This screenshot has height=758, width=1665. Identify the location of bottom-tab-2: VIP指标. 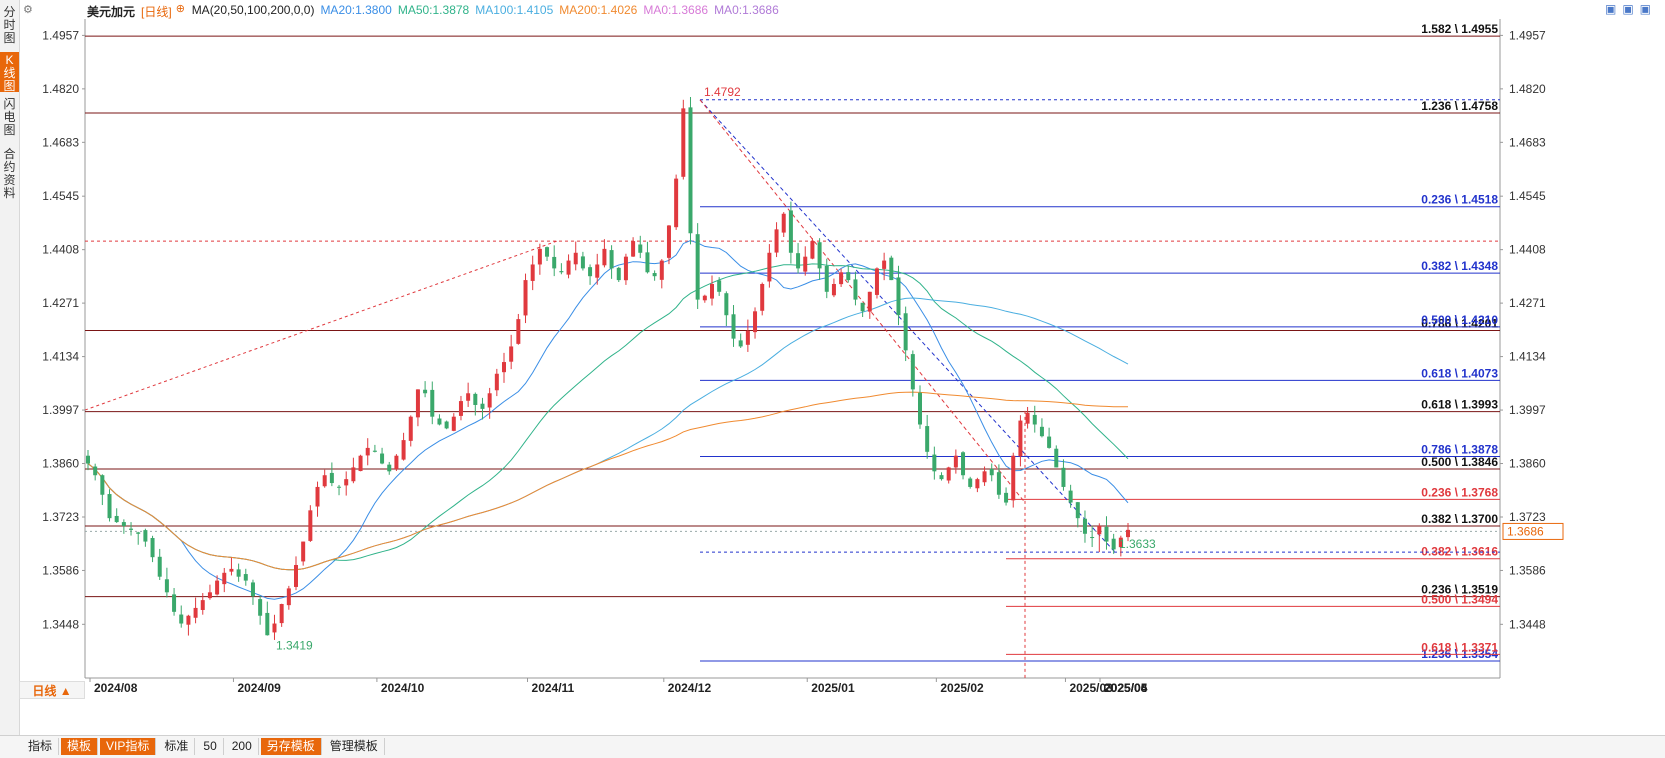
(128, 746).